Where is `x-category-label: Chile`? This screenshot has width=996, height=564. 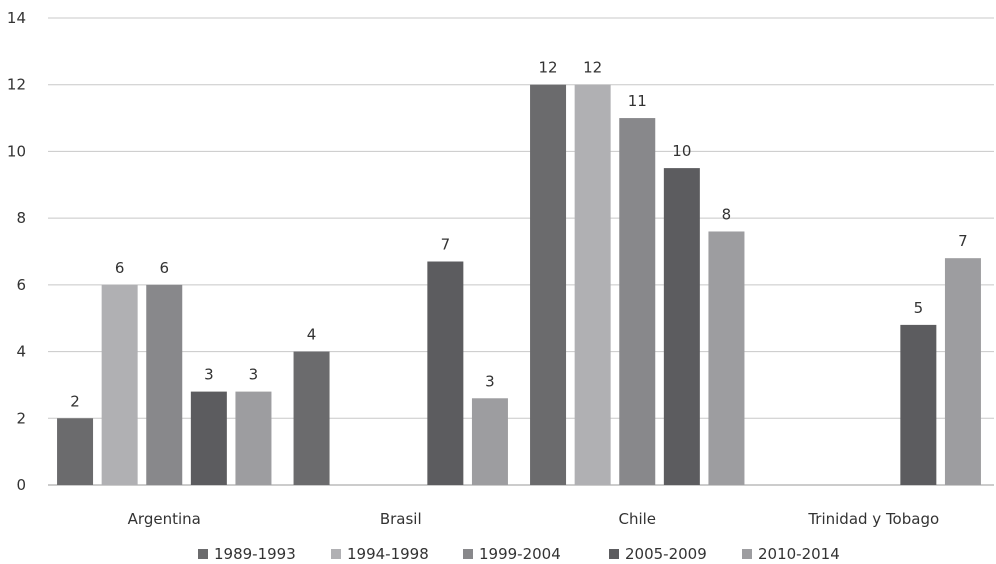
x-category-label: Chile is located at coordinates (637, 519).